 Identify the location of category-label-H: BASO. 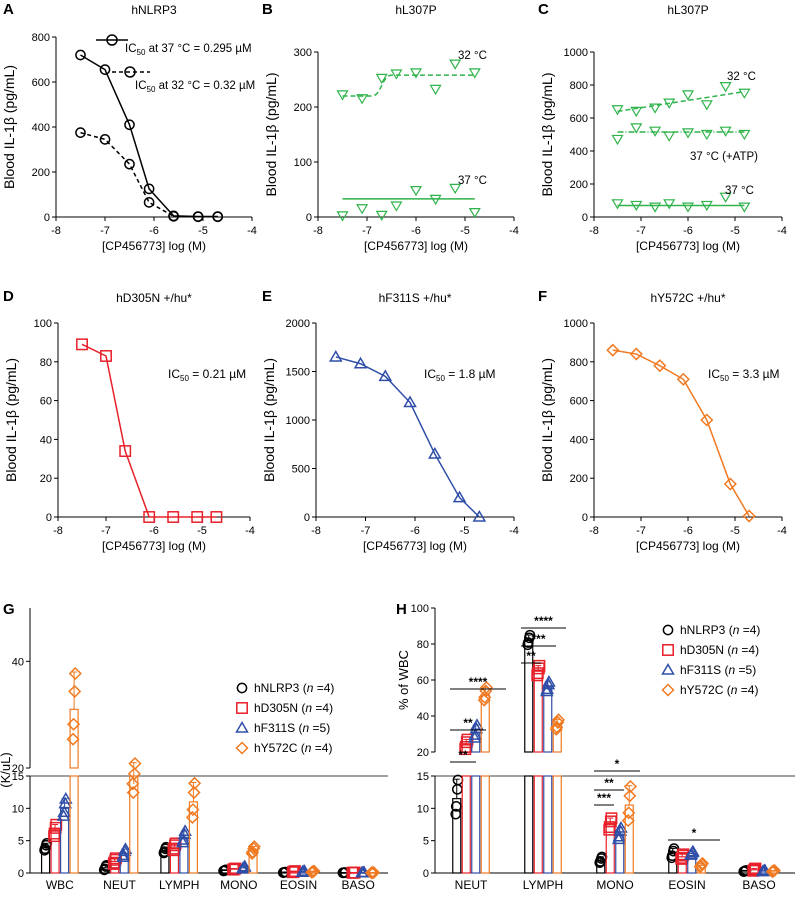
(758, 885).